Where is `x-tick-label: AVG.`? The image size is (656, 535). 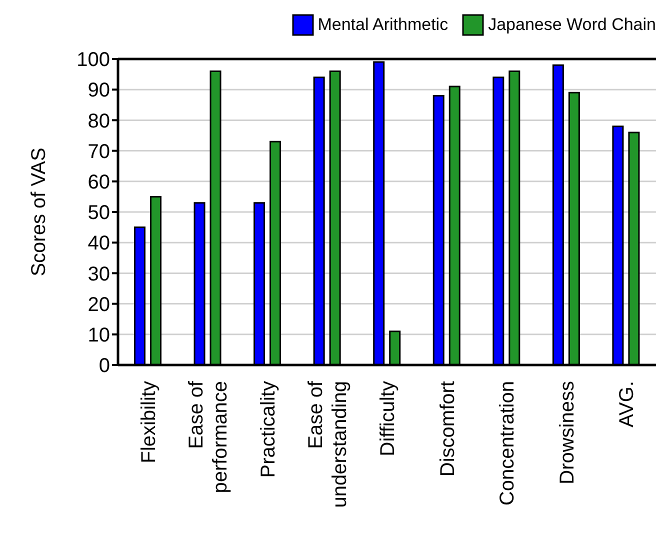 x-tick-label: AVG. is located at coordinates (627, 404).